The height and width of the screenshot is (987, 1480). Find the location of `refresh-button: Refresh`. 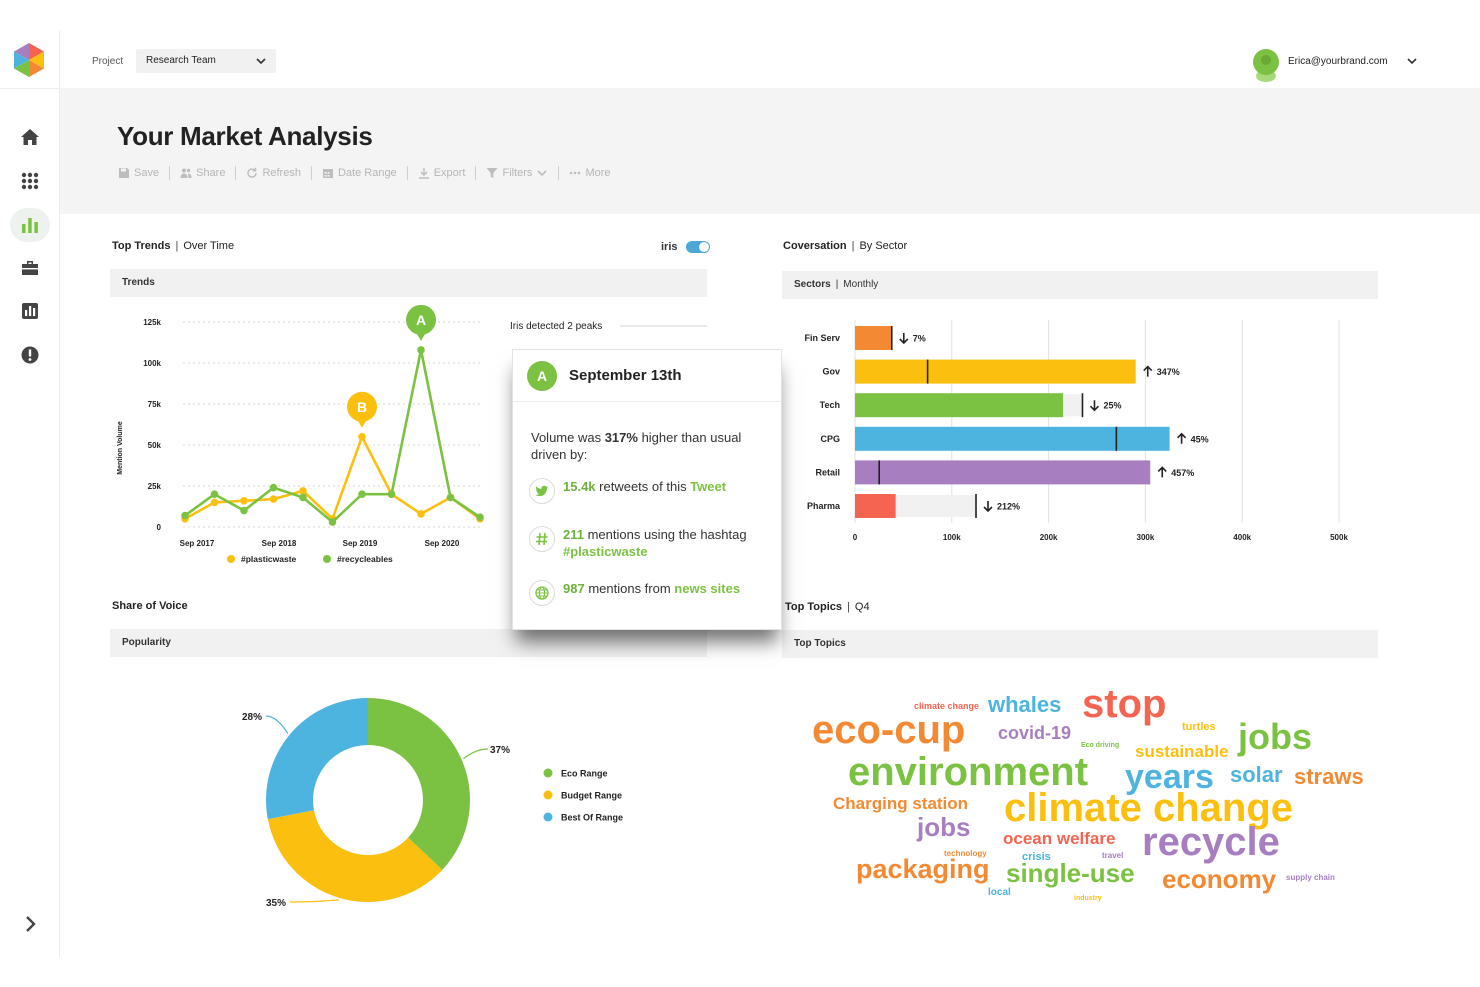

refresh-button: Refresh is located at coordinates (273, 173).